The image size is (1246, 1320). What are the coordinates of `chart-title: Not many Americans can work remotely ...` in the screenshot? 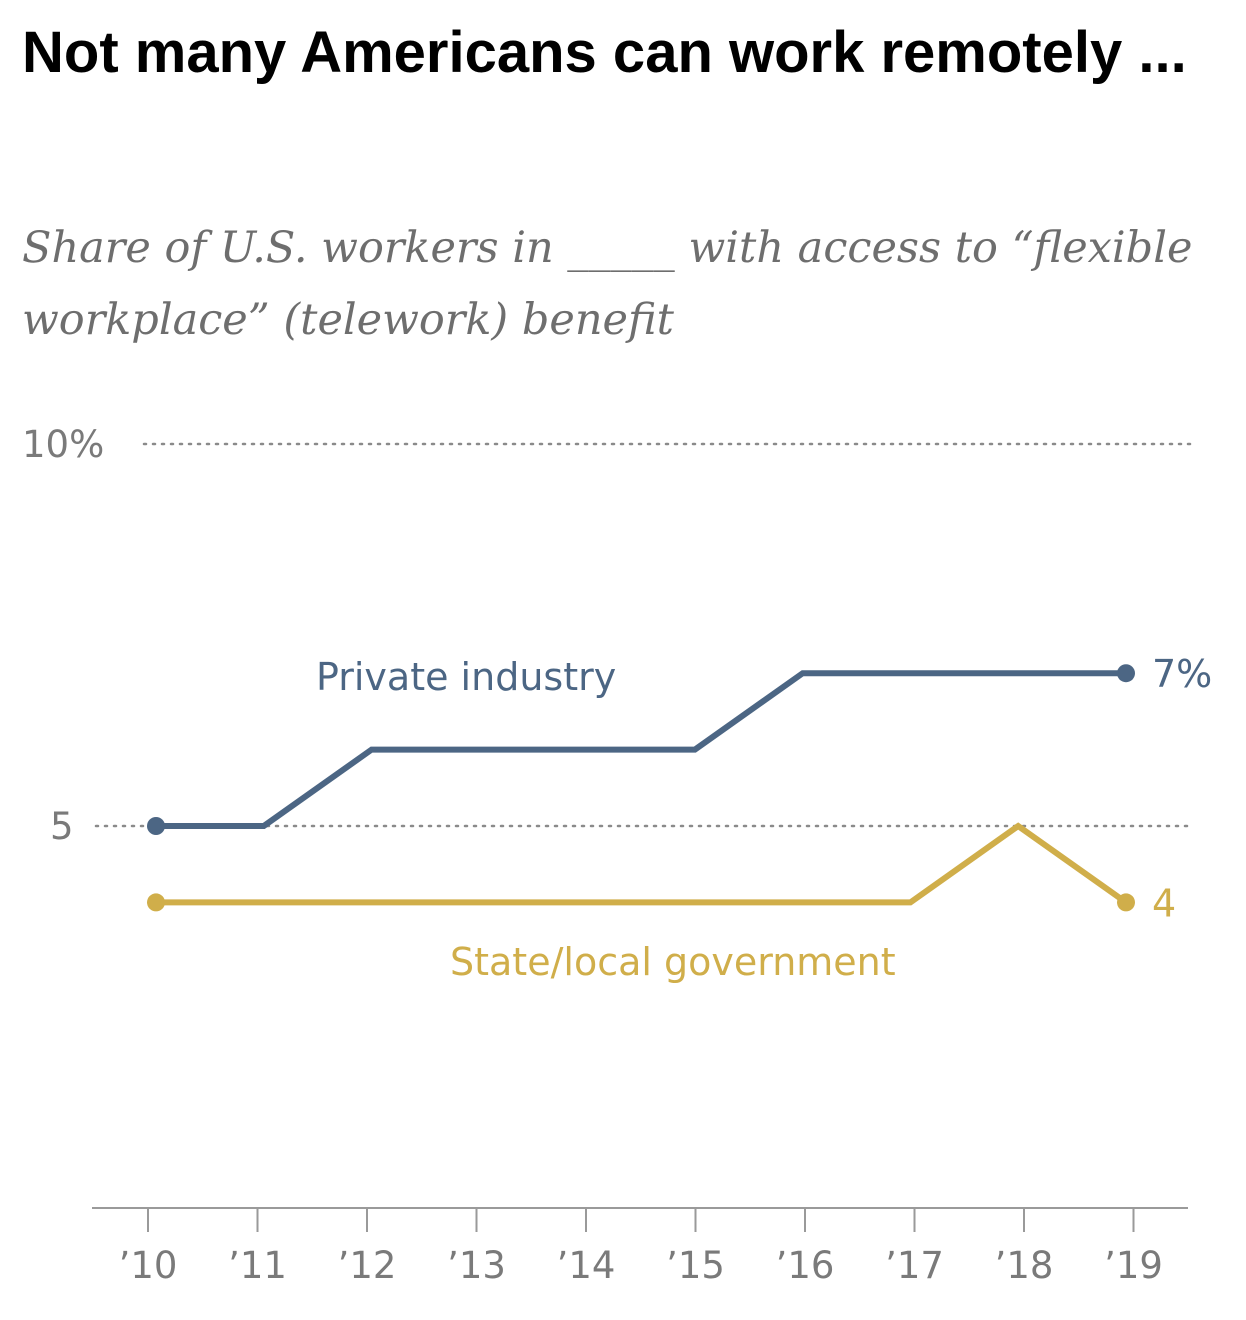 It's located at (604, 52).